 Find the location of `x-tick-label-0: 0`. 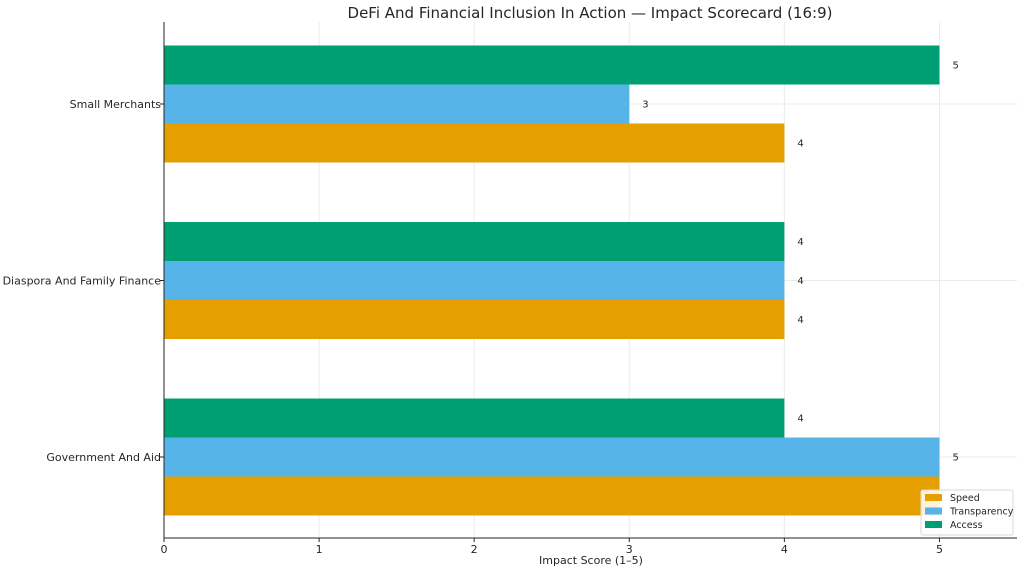

x-tick-label-0: 0 is located at coordinates (164, 549).